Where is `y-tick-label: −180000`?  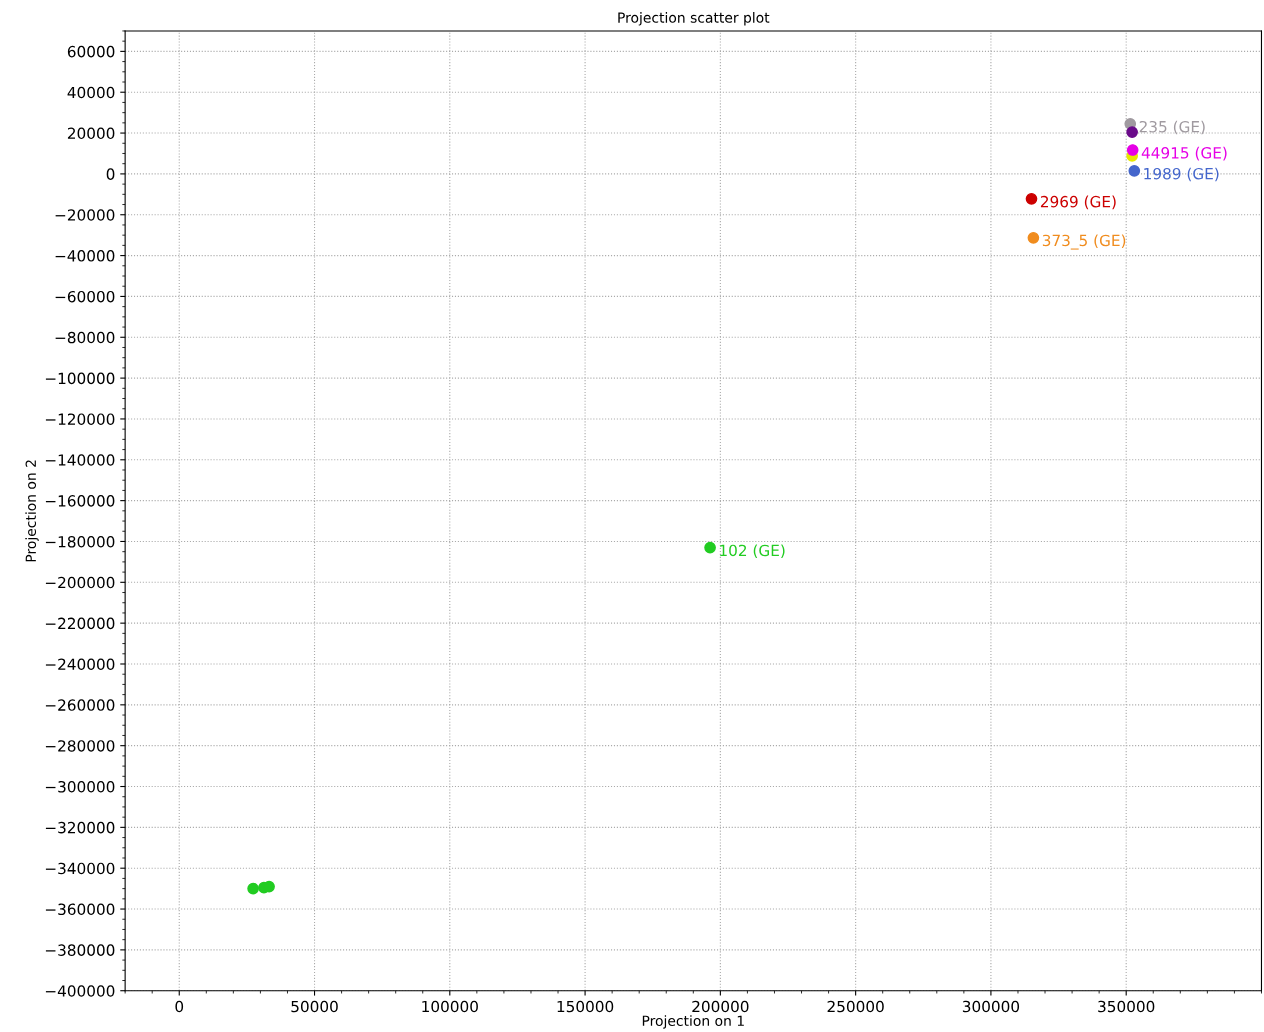
y-tick-label: −180000 is located at coordinates (80, 541).